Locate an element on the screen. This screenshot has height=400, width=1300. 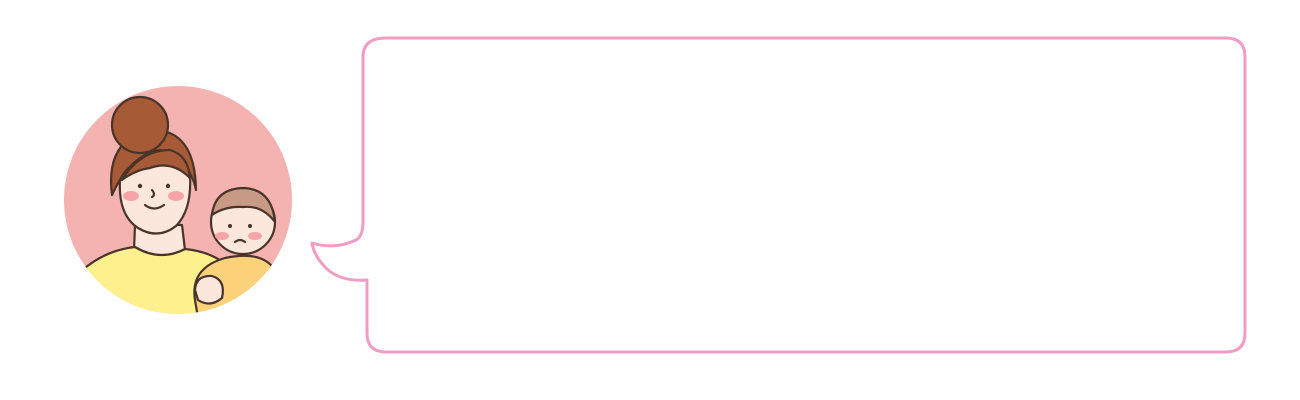
hand is located at coordinates (208, 289).